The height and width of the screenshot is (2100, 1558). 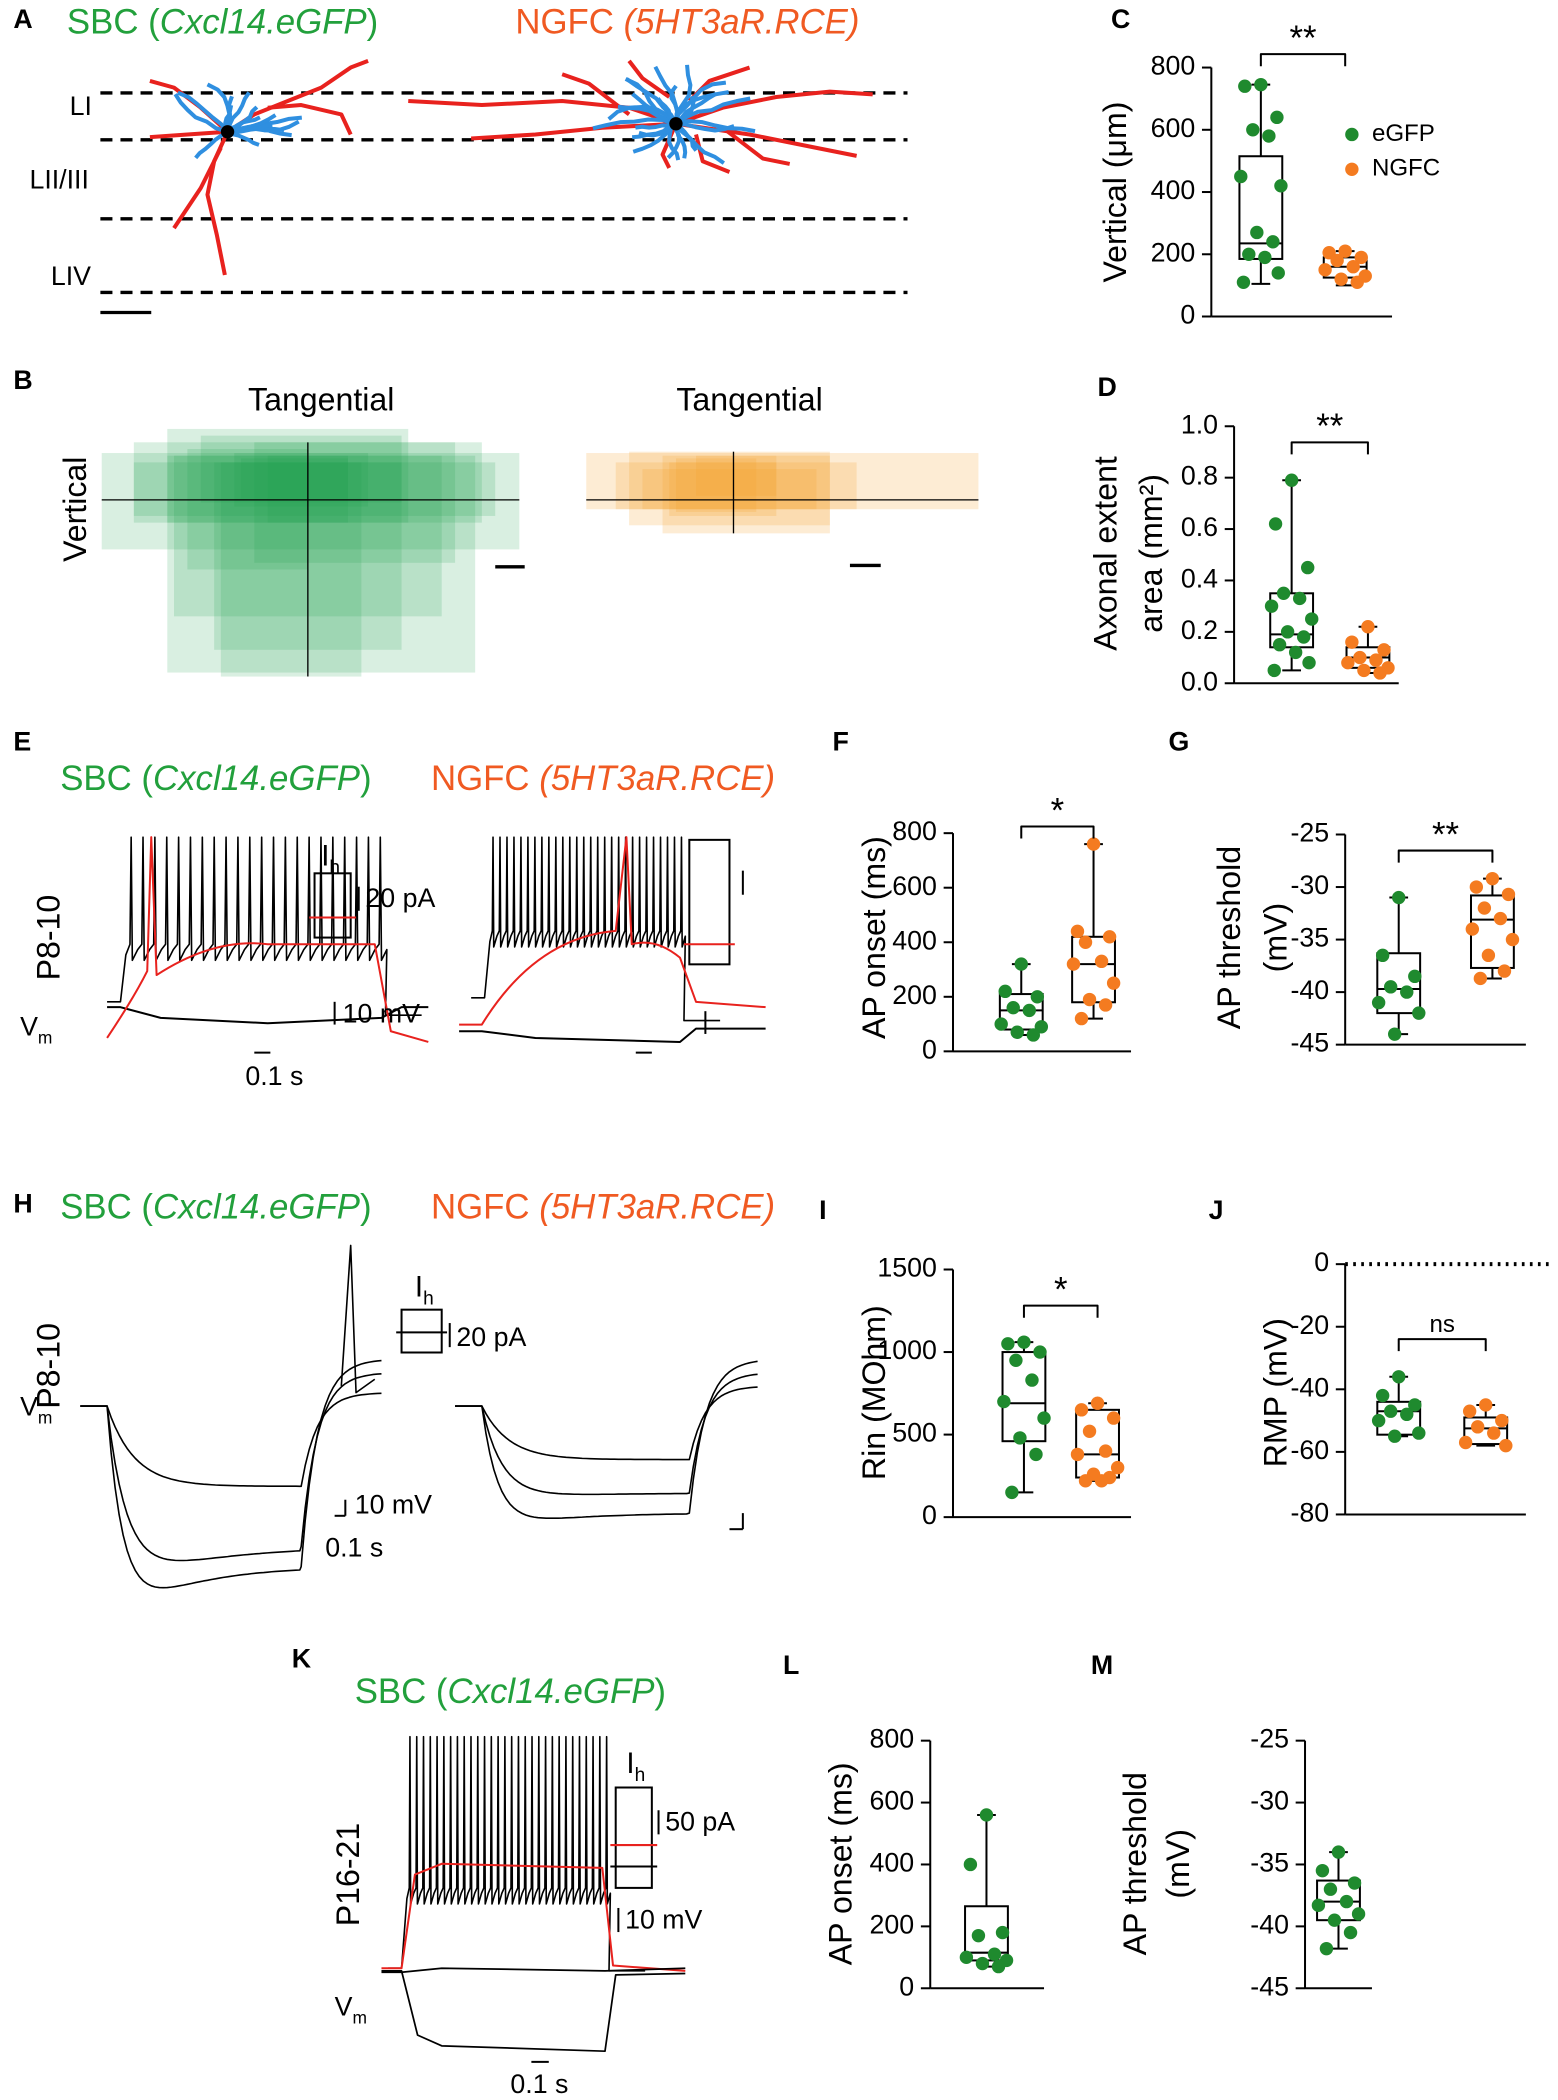 I want to click on y-tick-label: 0, so click(x=1321, y=1262).